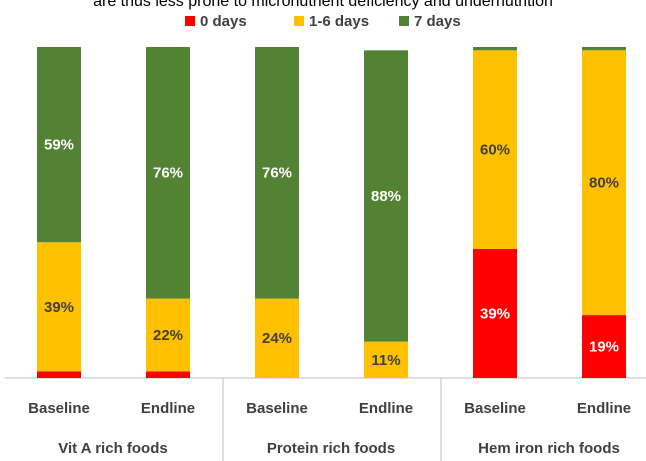  What do you see at coordinates (437, 21) in the screenshot?
I see `legend-label: 7 days` at bounding box center [437, 21].